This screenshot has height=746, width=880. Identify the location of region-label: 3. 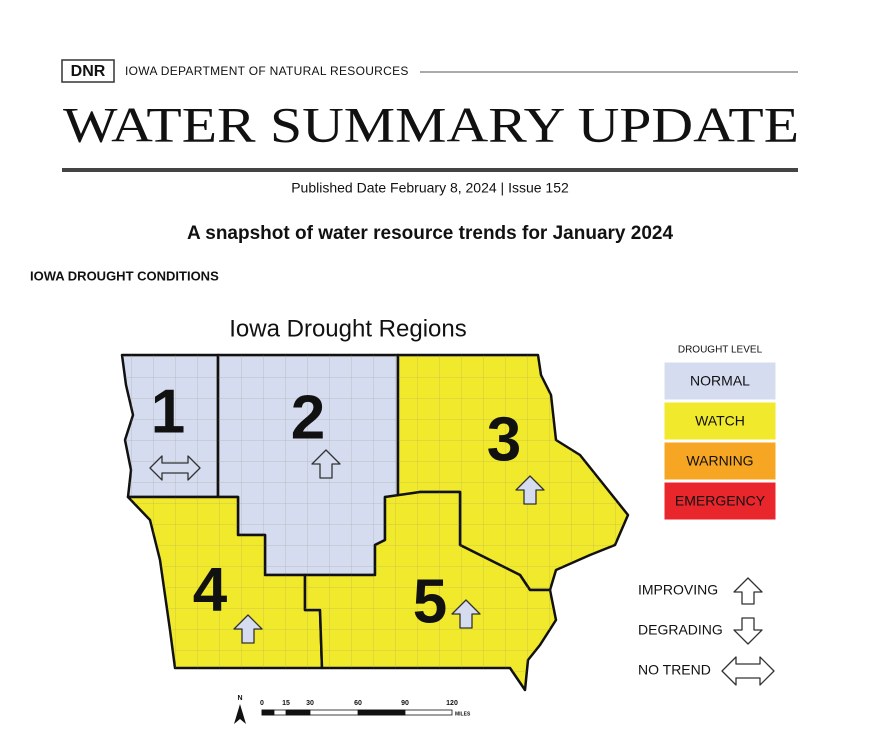
(504, 439).